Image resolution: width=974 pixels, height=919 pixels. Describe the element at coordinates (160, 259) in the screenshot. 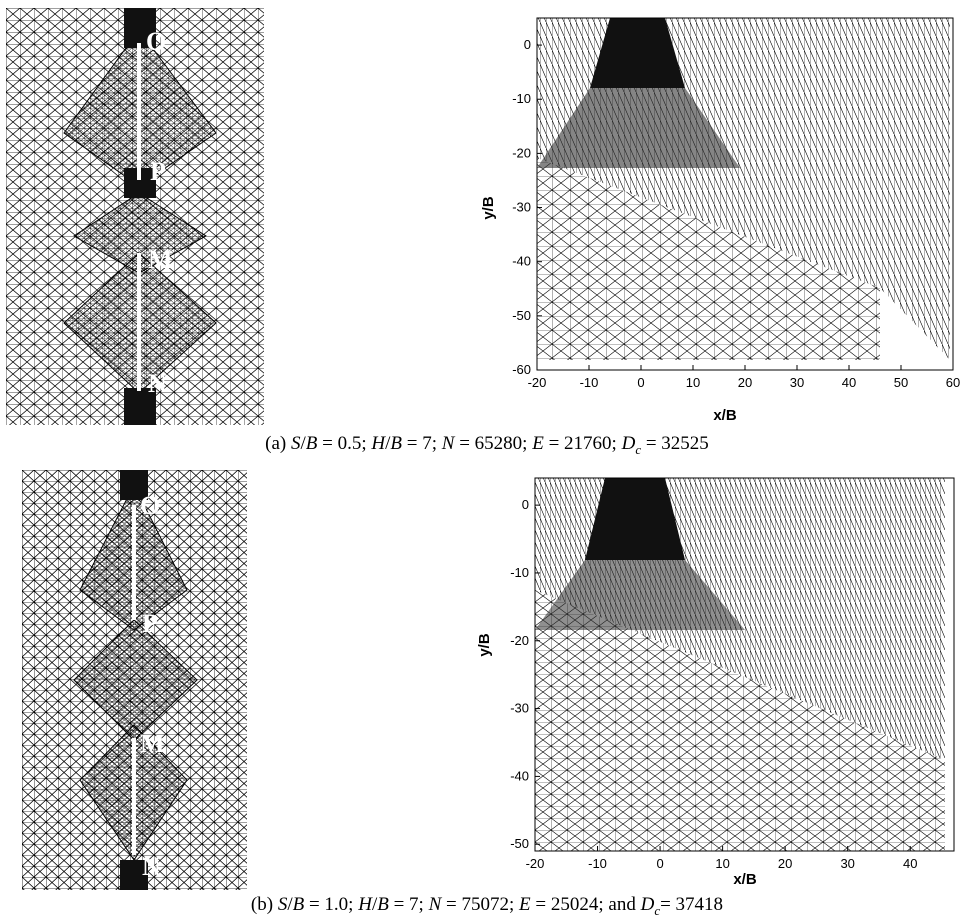

I see `label-m: M` at that location.